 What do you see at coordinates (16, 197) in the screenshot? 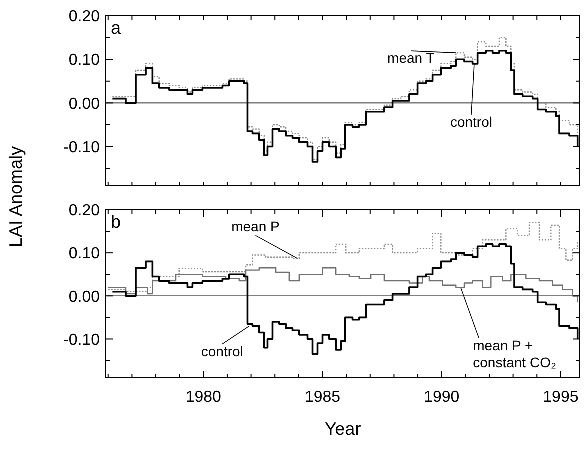
I see `y-axis-title: LAI Anomaly` at bounding box center [16, 197].